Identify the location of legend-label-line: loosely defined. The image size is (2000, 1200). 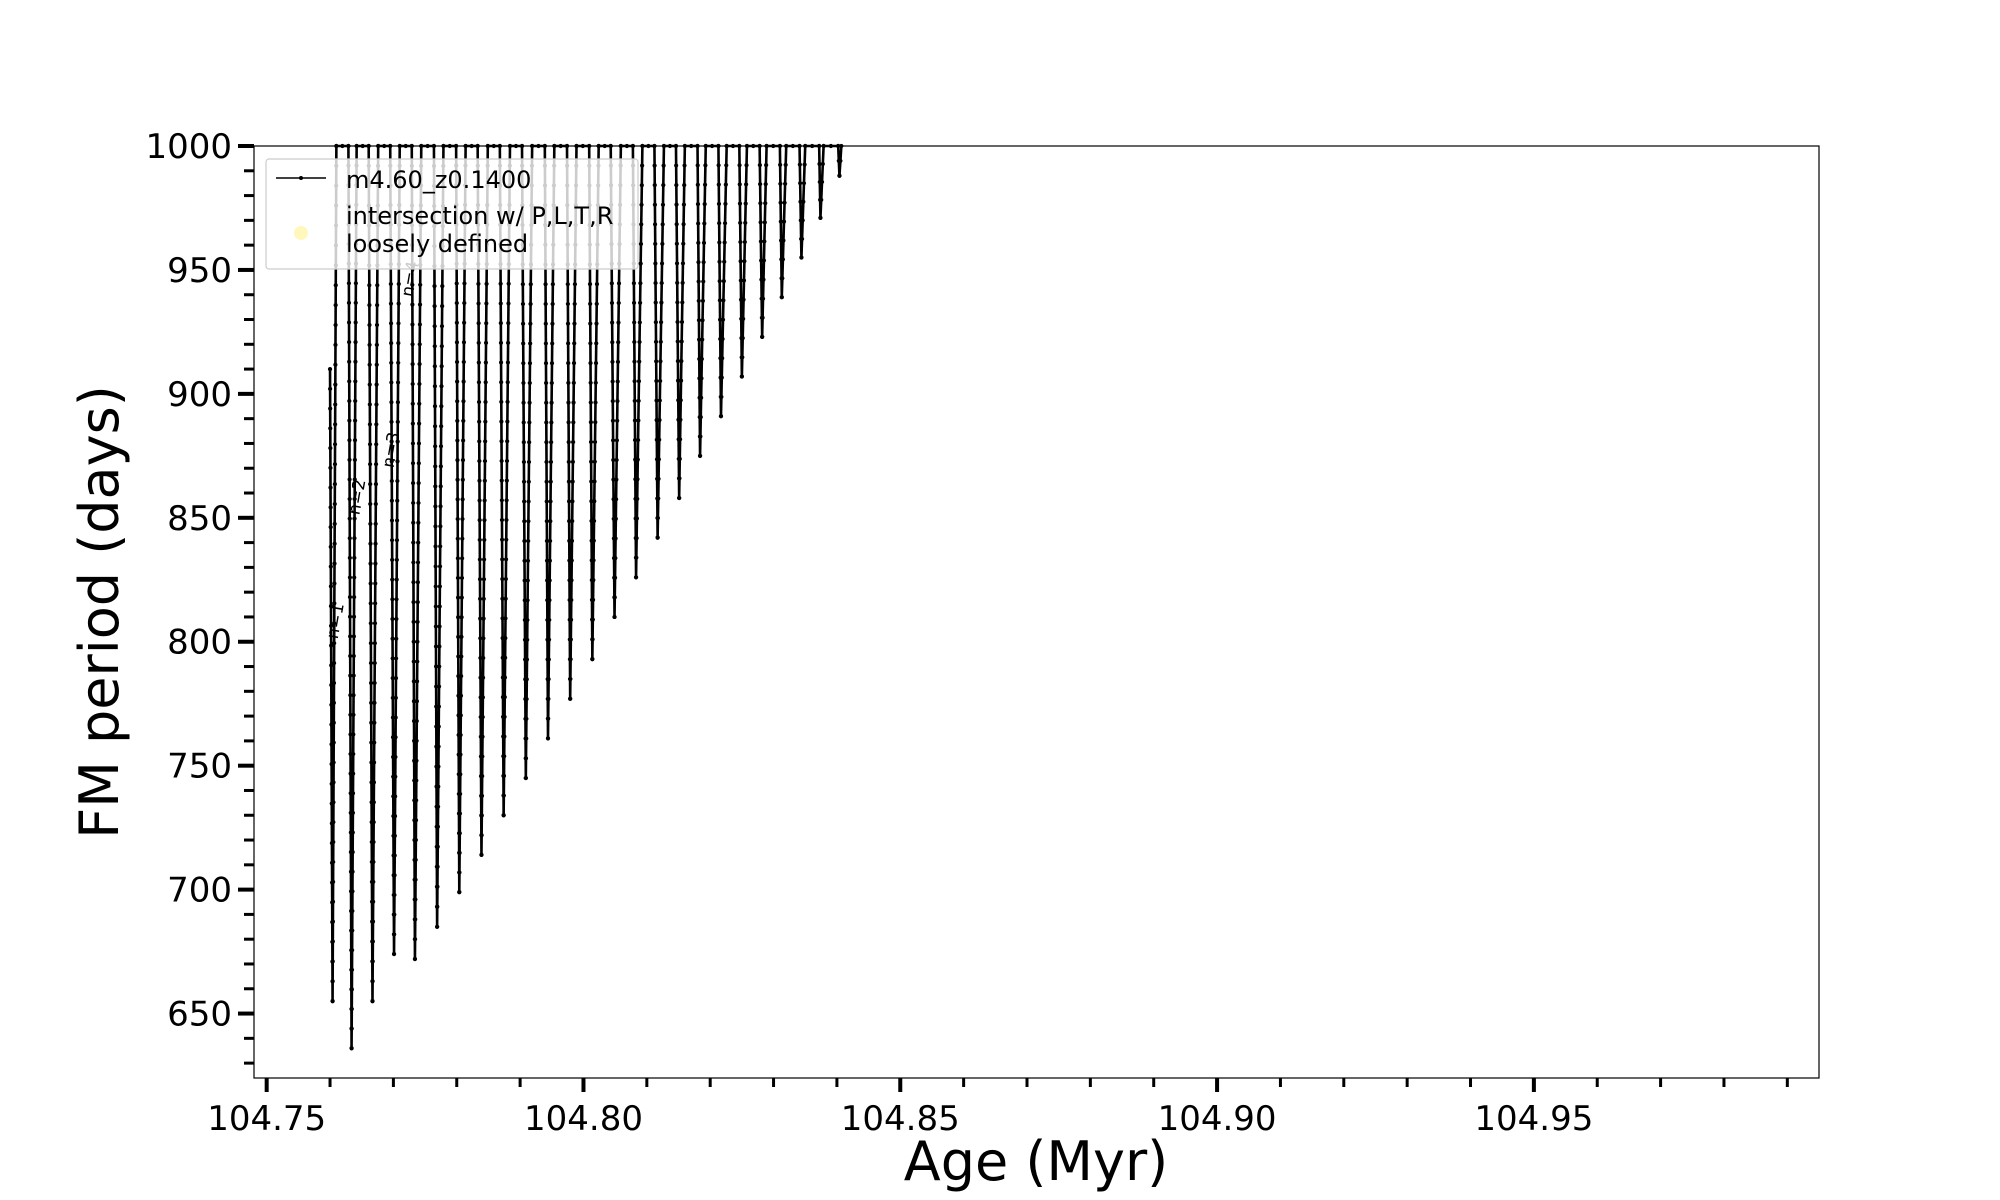
(437, 244).